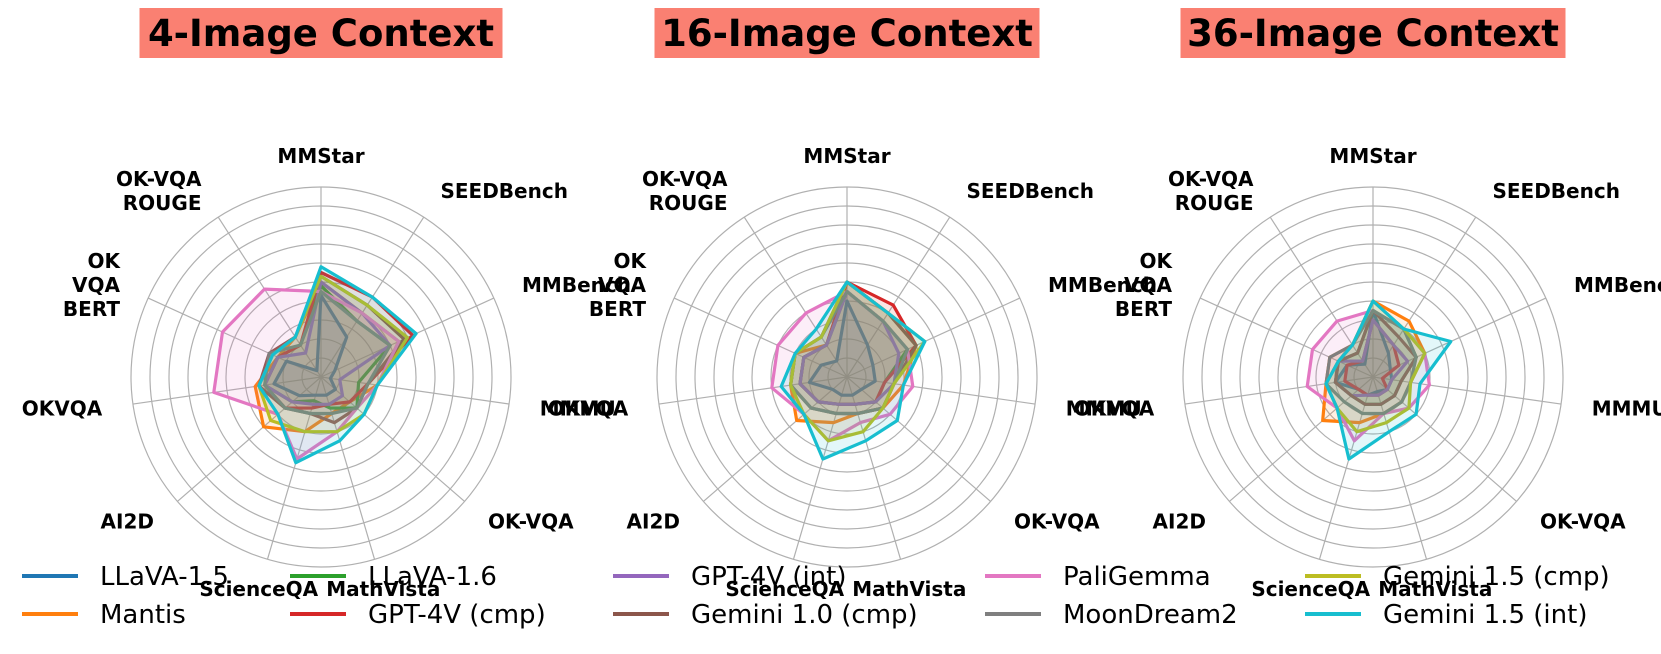 Image resolution: width=1661 pixels, height=654 pixels. I want to click on legend-label: PaliGemma, so click(1137, 577).